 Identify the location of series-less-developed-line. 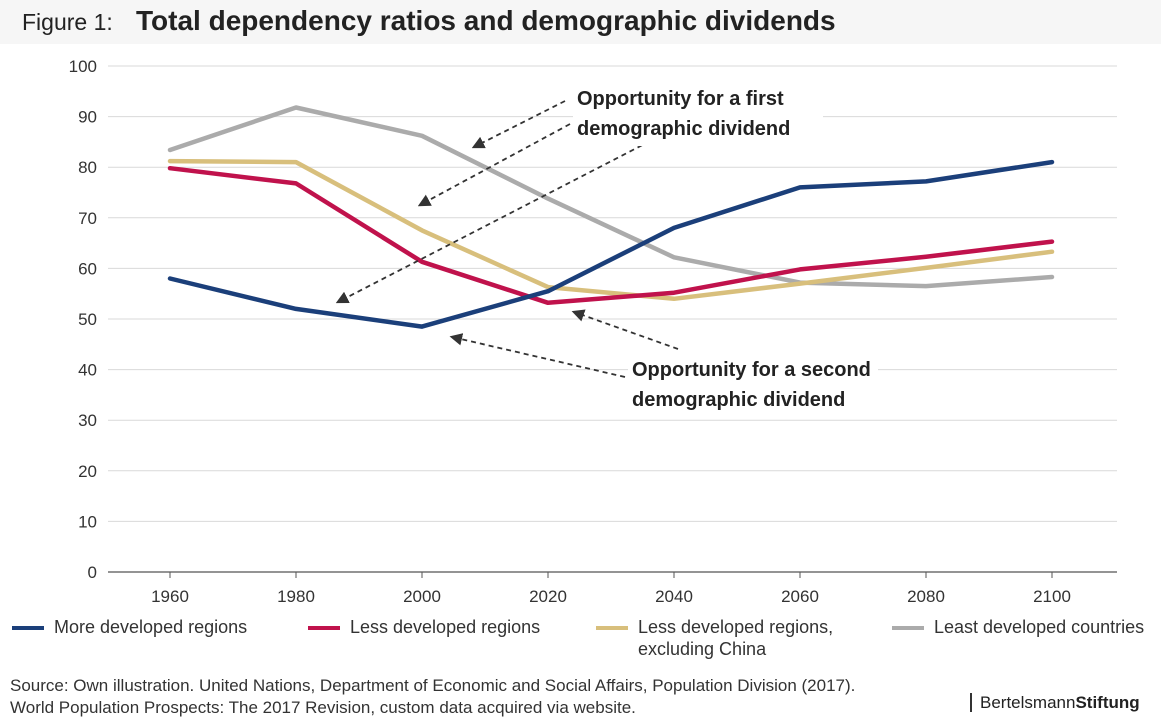
(611, 235).